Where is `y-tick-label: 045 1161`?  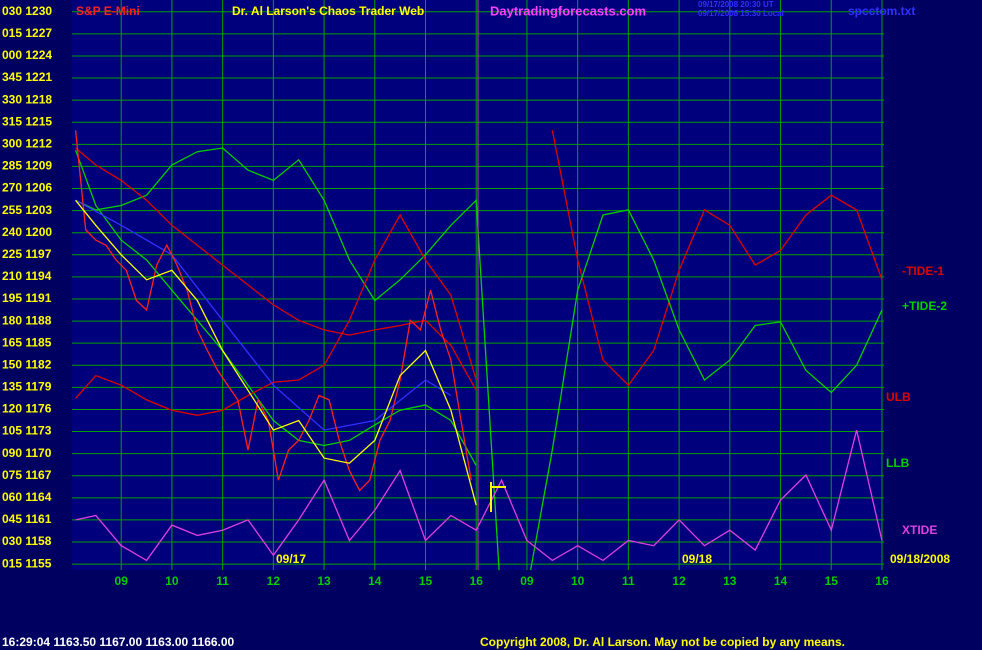 y-tick-label: 045 1161 is located at coordinates (27, 519).